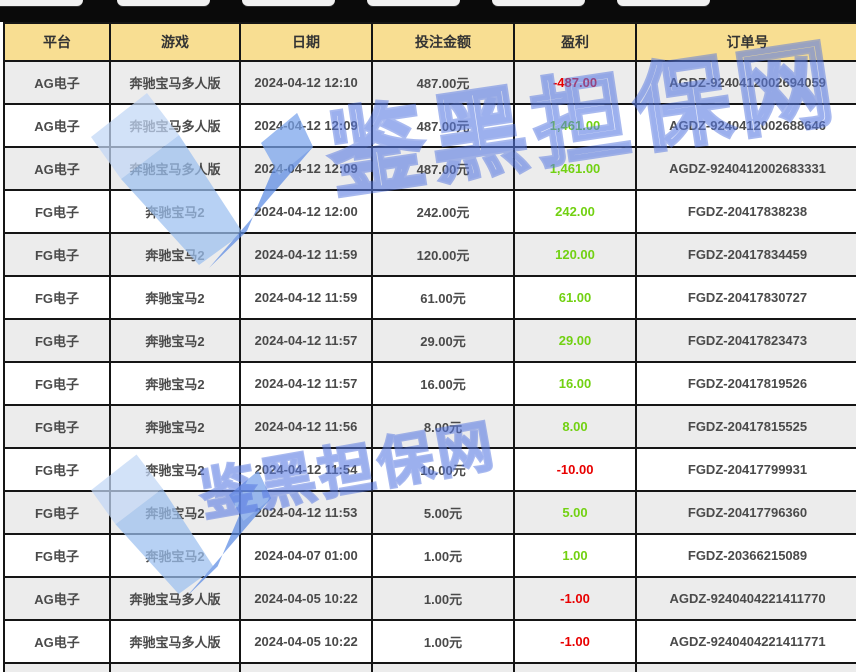 The image size is (856, 672). I want to click on cell-bet-amount: 120.00元, so click(443, 254).